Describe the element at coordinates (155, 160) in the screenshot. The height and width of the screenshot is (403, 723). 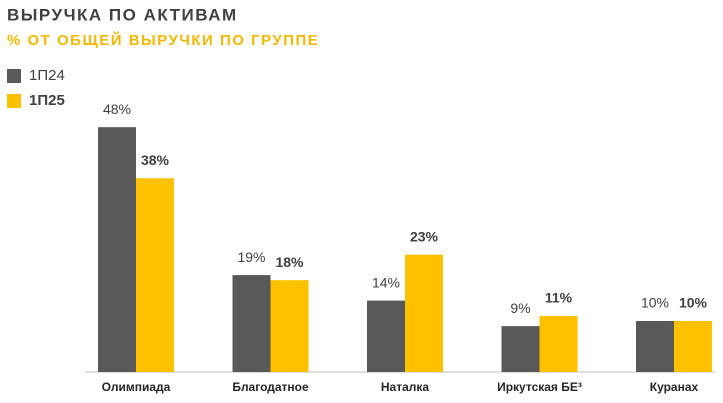
I see `value-label: 38%` at that location.